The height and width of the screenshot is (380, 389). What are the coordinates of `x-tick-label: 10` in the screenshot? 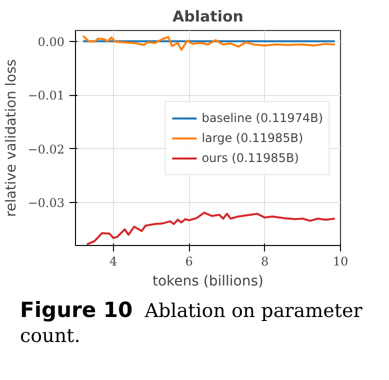 It's located at (340, 261).